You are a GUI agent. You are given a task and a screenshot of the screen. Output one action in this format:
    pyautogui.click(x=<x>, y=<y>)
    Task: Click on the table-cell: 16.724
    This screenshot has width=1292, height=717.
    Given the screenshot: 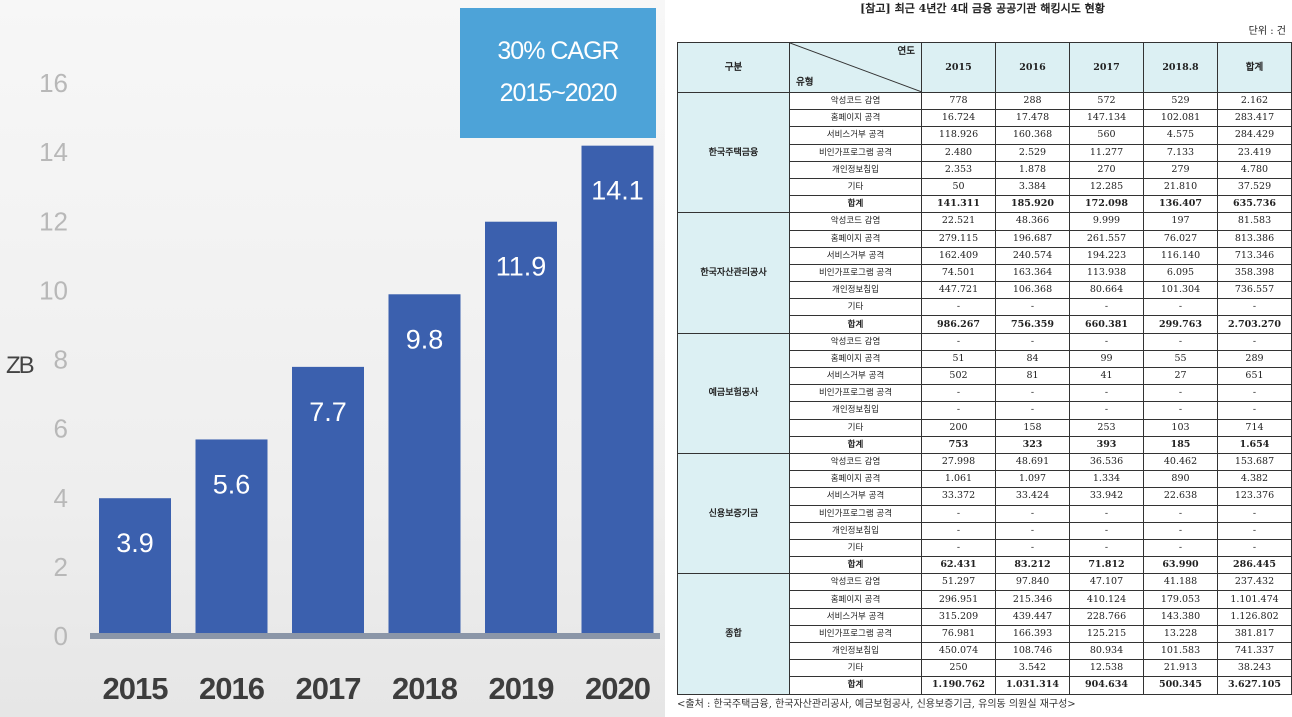 What is the action you would take?
    pyautogui.click(x=958, y=118)
    